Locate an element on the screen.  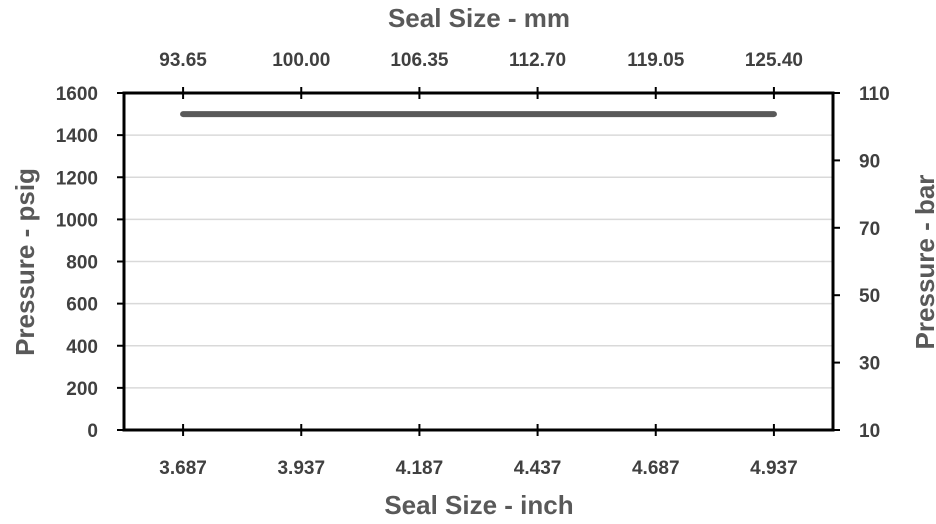
y-tick-label: 1200 is located at coordinates (77, 178).